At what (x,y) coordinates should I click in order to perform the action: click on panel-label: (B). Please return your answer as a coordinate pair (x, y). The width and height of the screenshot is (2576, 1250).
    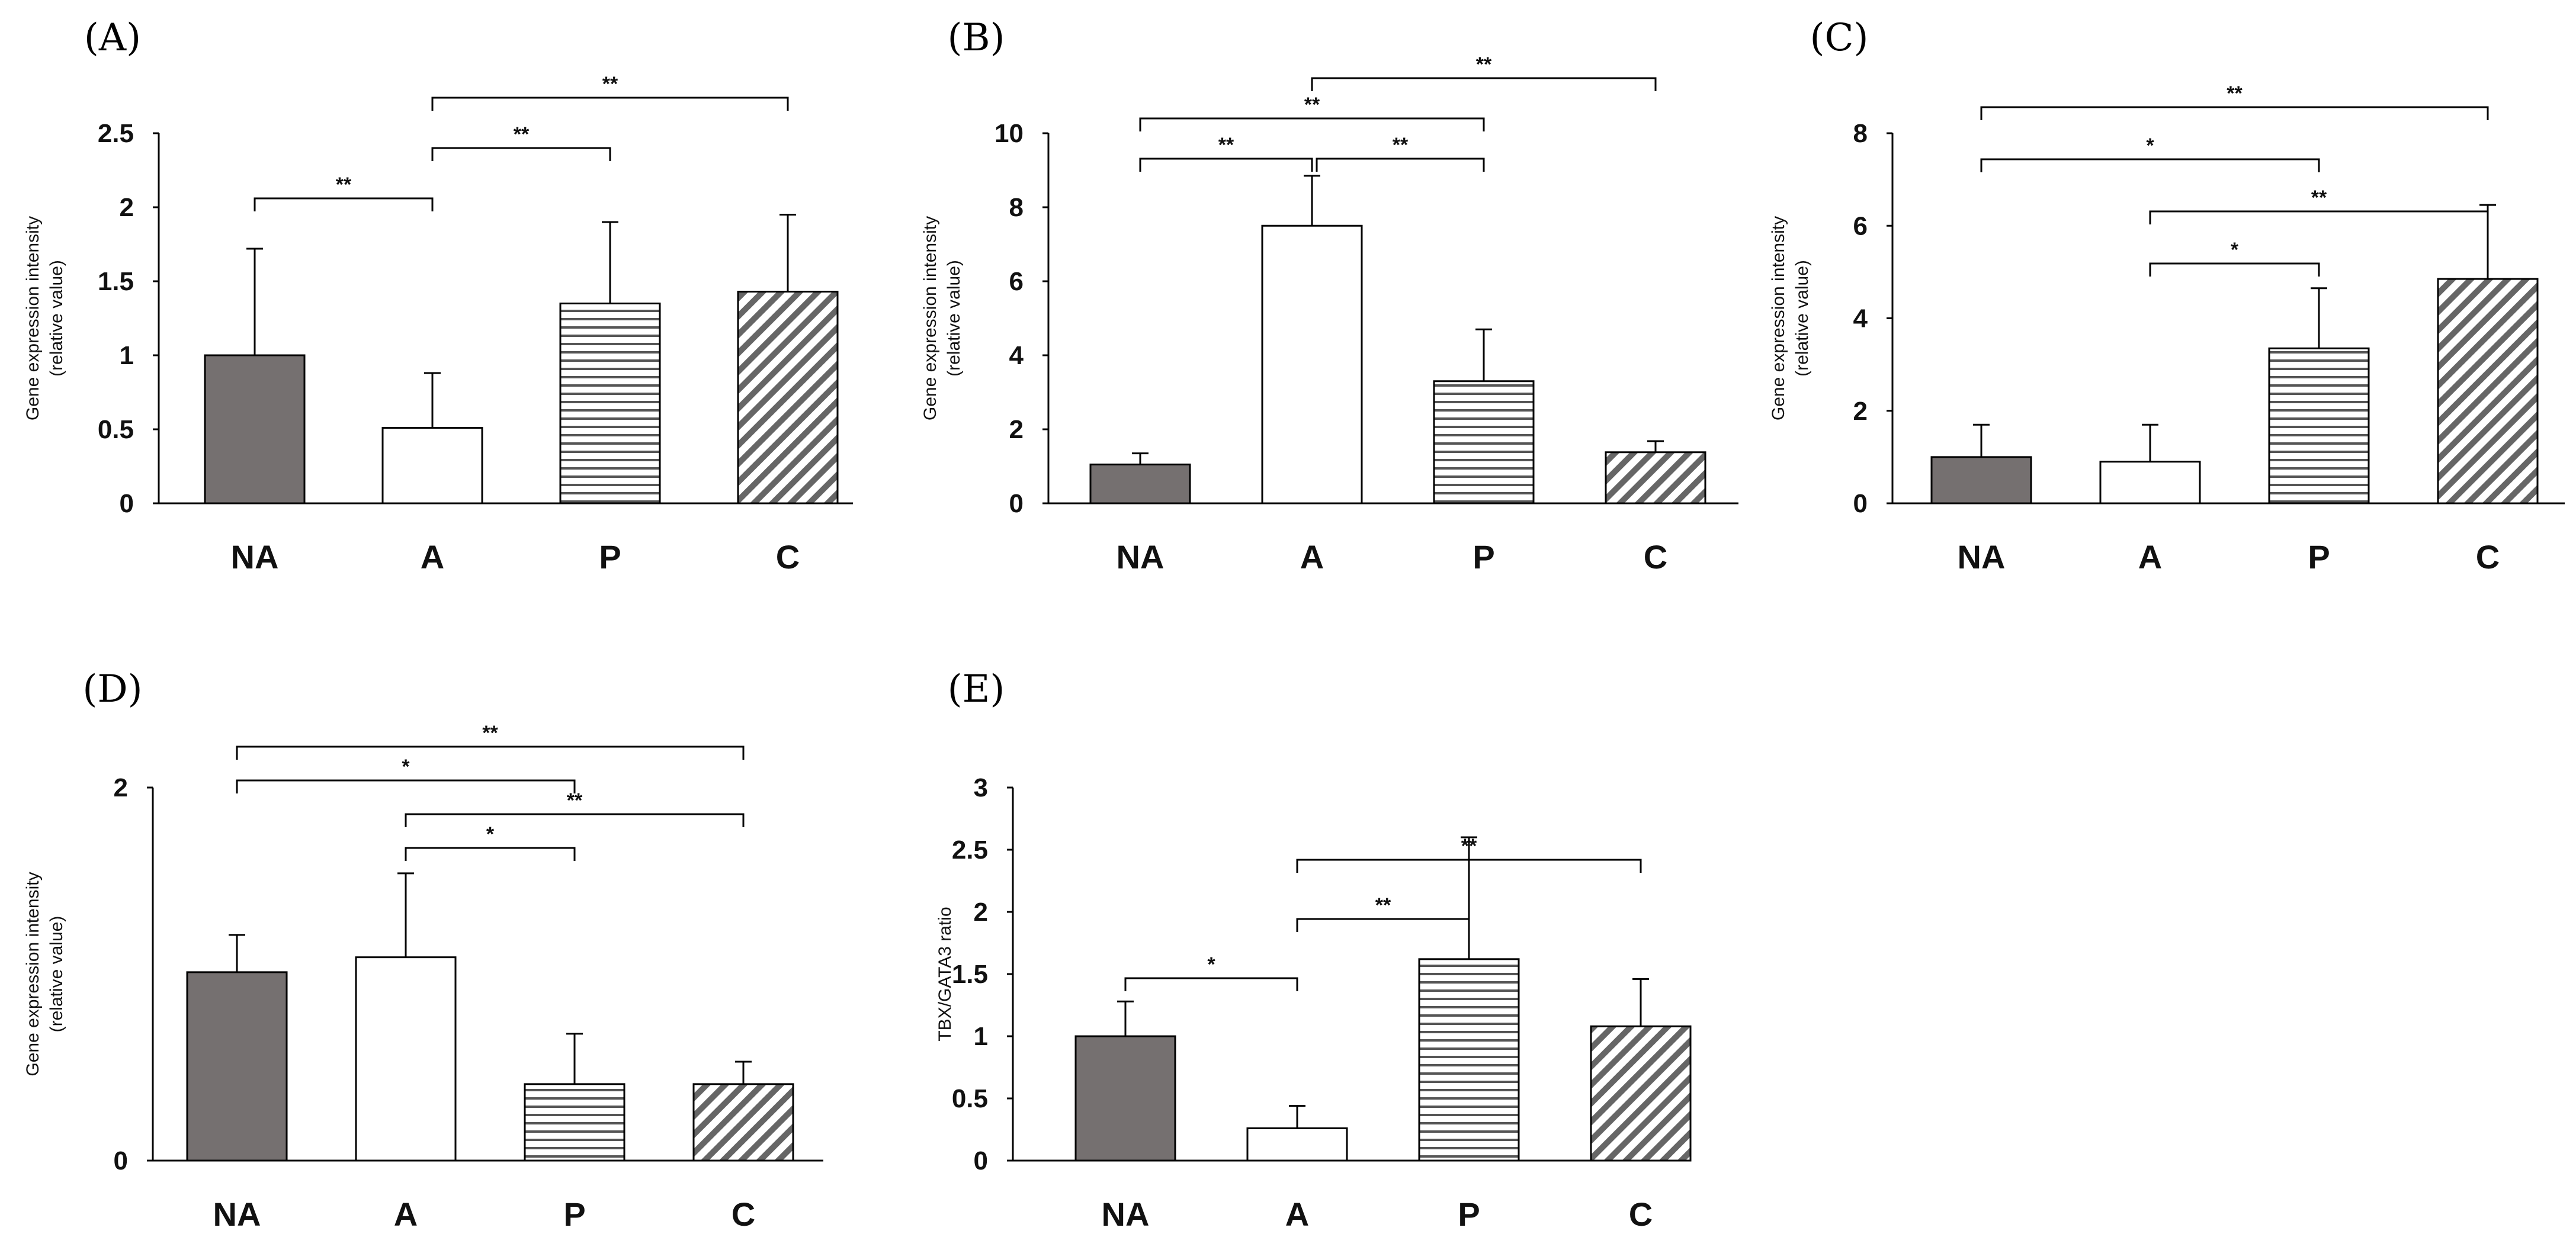
    Looking at the image, I should click on (976, 38).